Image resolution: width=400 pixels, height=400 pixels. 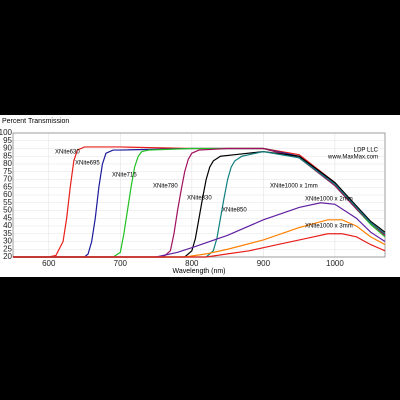 I want to click on y-tick-label: 50, so click(x=7, y=210).